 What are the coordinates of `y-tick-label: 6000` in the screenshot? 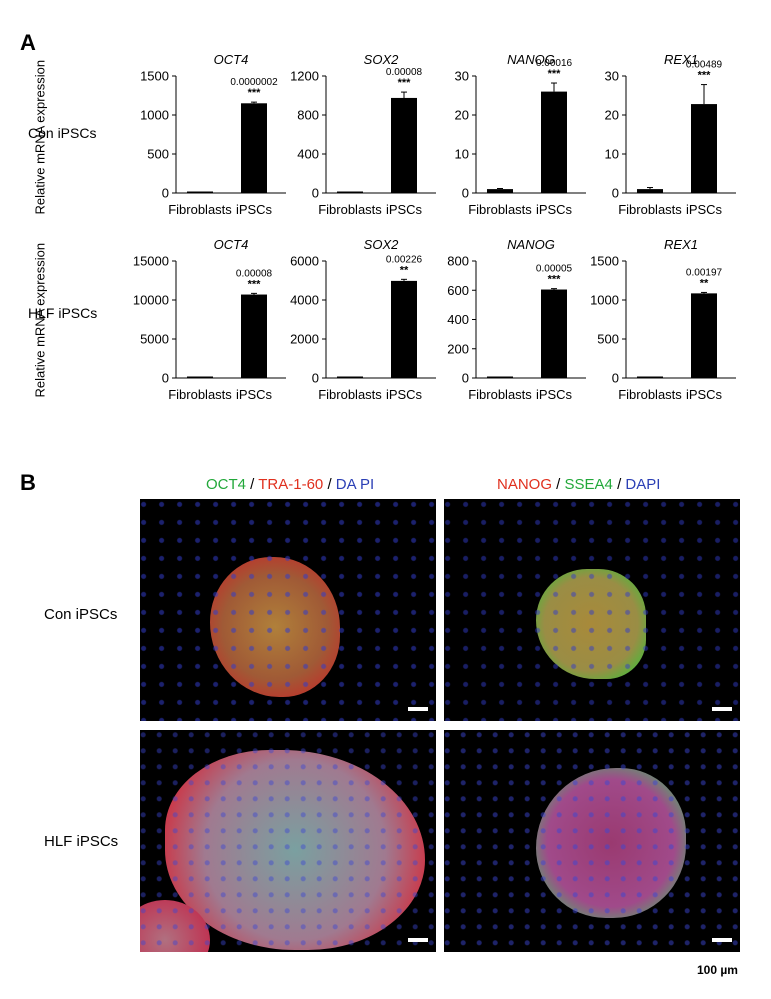 It's located at (304, 261).